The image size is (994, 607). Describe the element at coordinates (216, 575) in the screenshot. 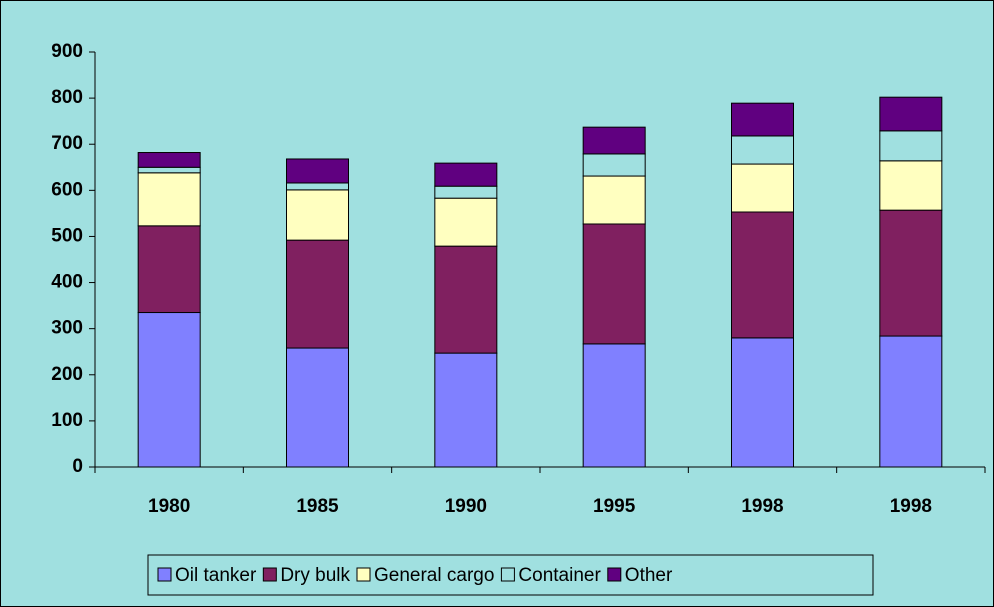

I see `legend-label: Oil tanker` at that location.